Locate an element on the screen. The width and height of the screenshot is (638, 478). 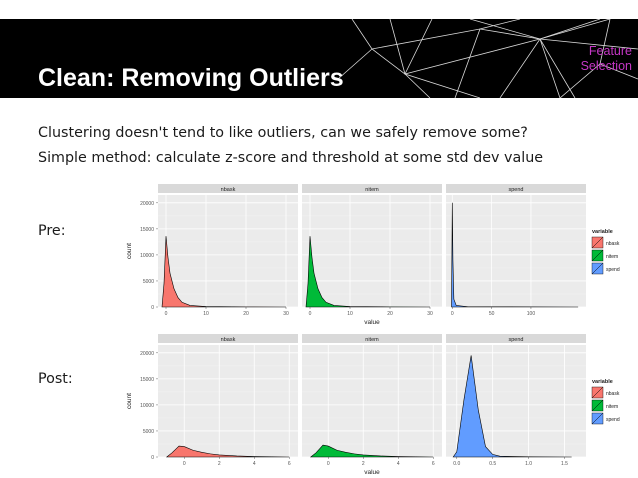
x-tick-label: 0.0 is located at coordinates (456, 464).